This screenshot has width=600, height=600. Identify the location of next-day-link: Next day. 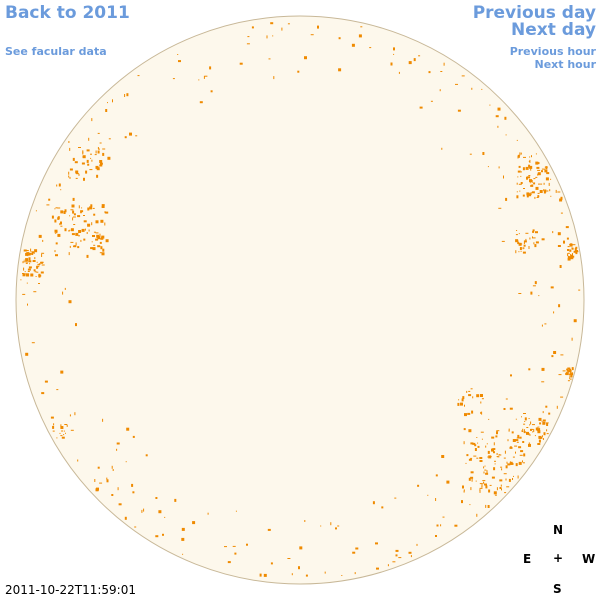
(553, 30).